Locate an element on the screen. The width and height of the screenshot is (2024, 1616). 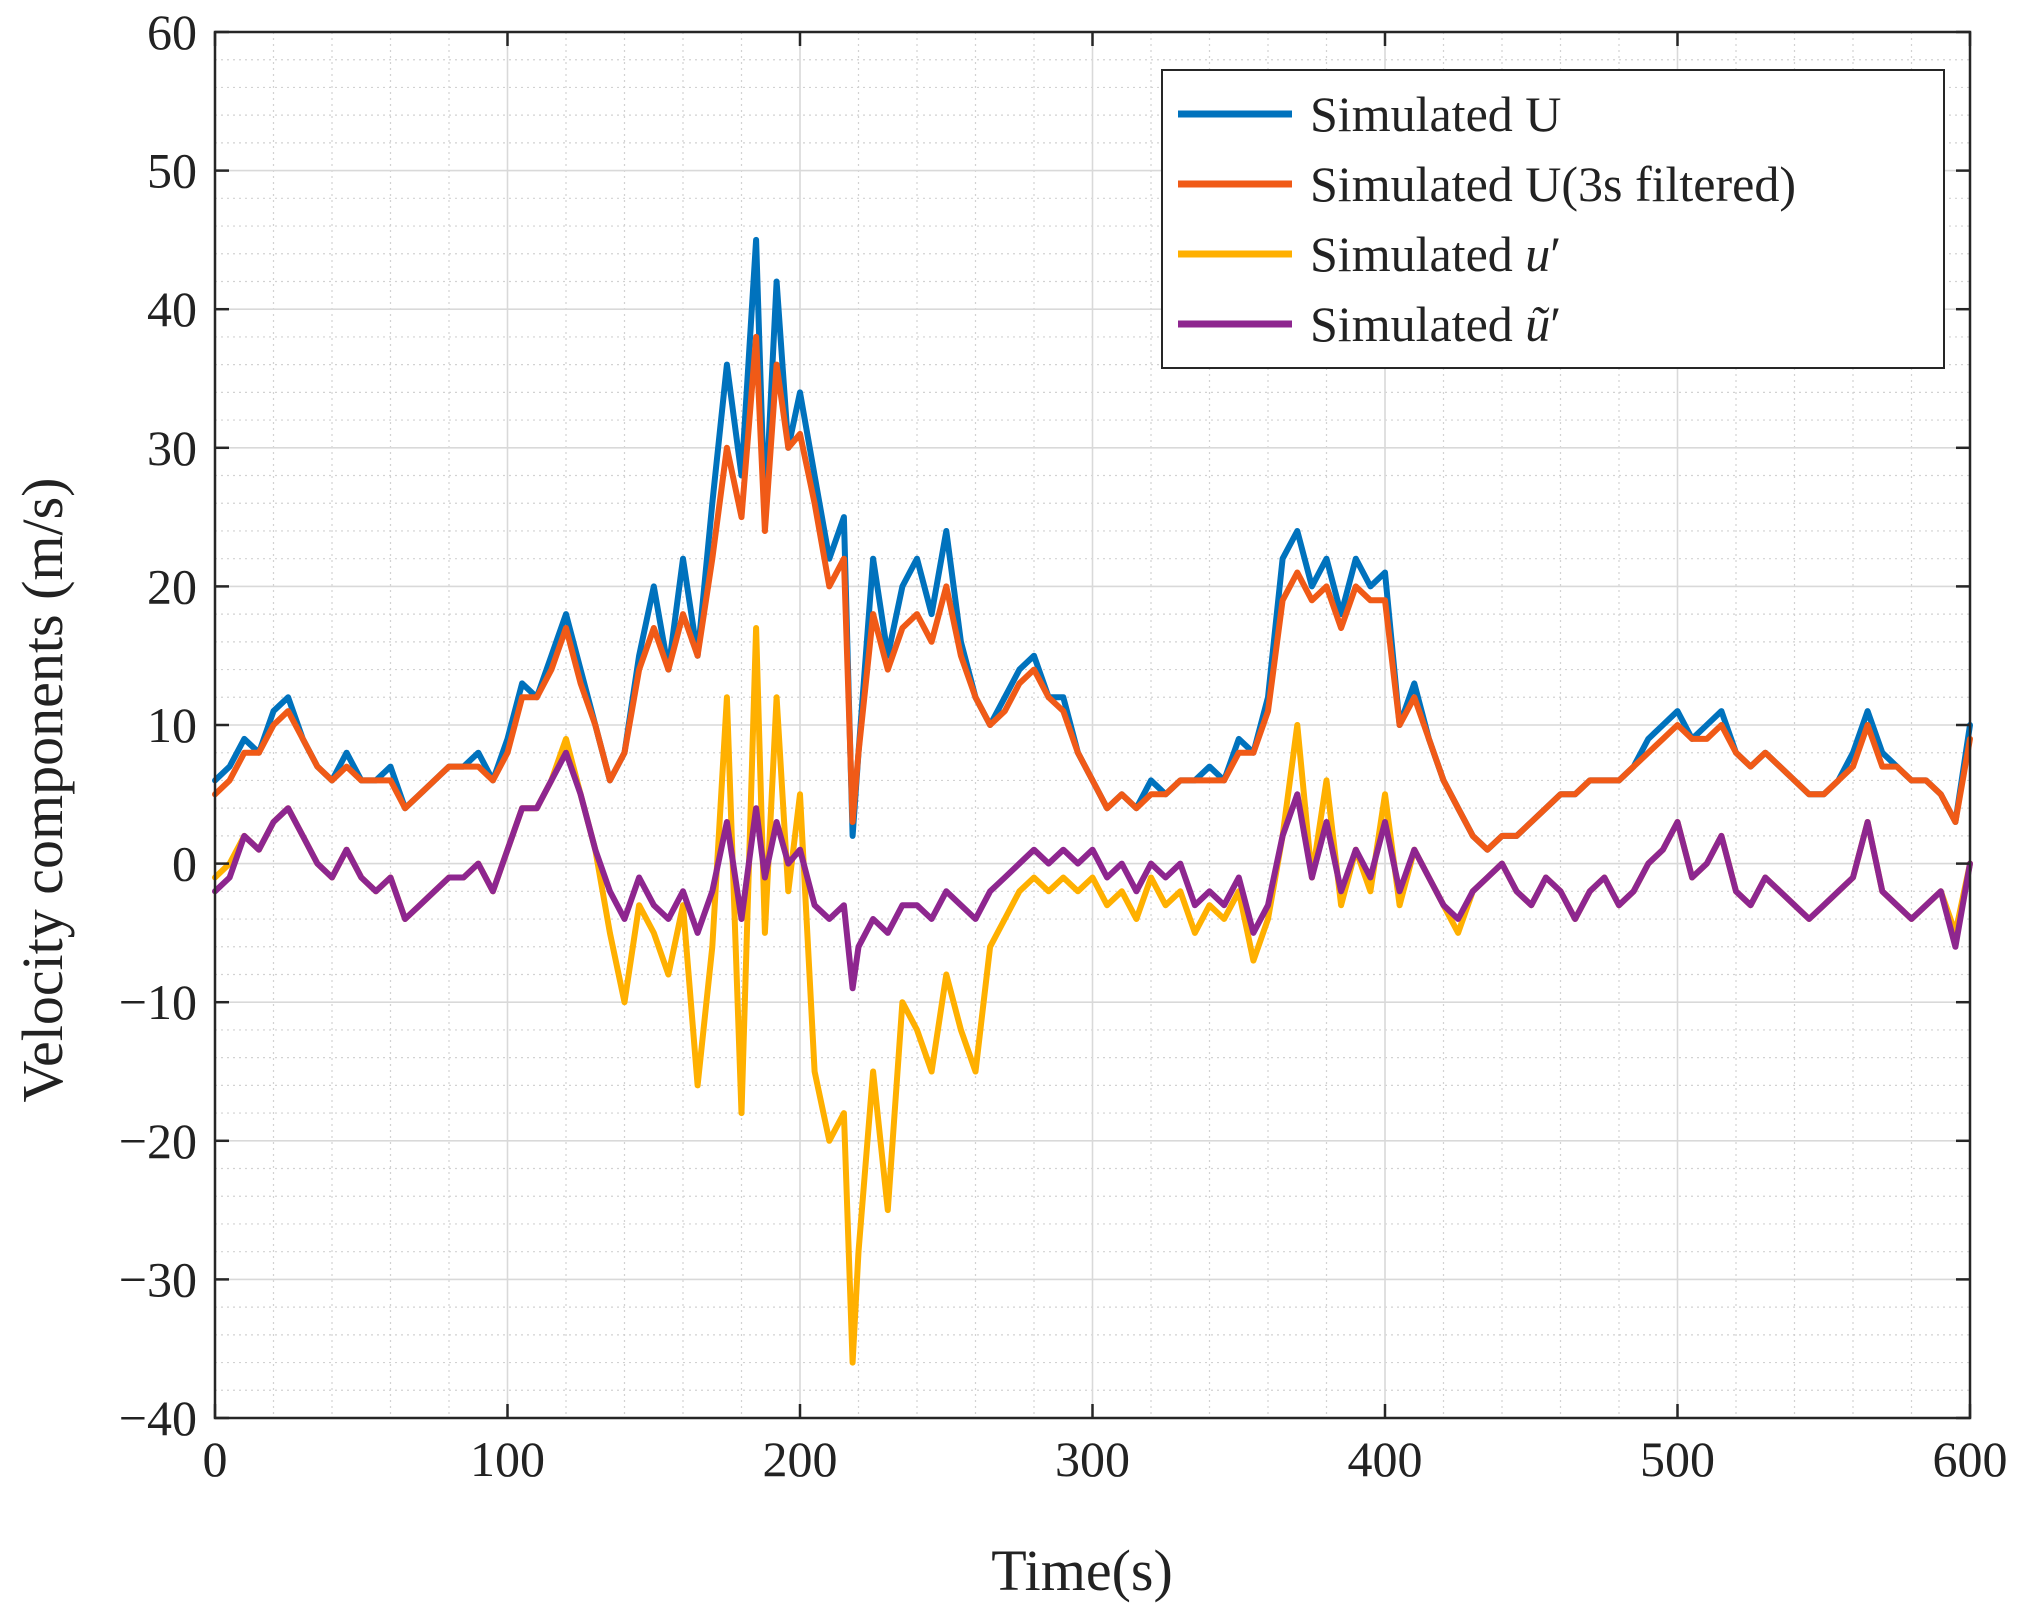
y-tick-label: −20 is located at coordinates (158, 1141).